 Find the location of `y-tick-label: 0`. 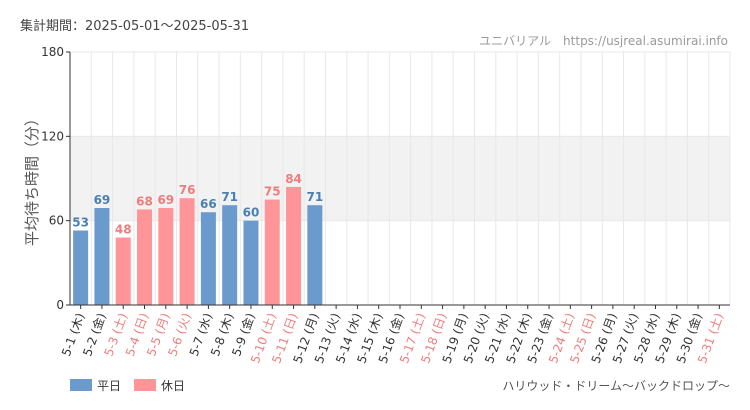

y-tick-label: 0 is located at coordinates (60, 305).